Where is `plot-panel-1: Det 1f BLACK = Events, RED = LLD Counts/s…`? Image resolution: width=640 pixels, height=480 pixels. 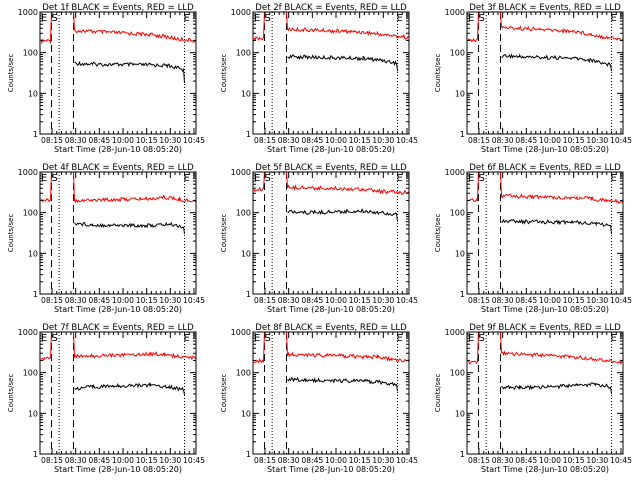
plot-panel-1: Det 1f BLACK = Events, RED = LLD Counts/s… is located at coordinates (106, 78).